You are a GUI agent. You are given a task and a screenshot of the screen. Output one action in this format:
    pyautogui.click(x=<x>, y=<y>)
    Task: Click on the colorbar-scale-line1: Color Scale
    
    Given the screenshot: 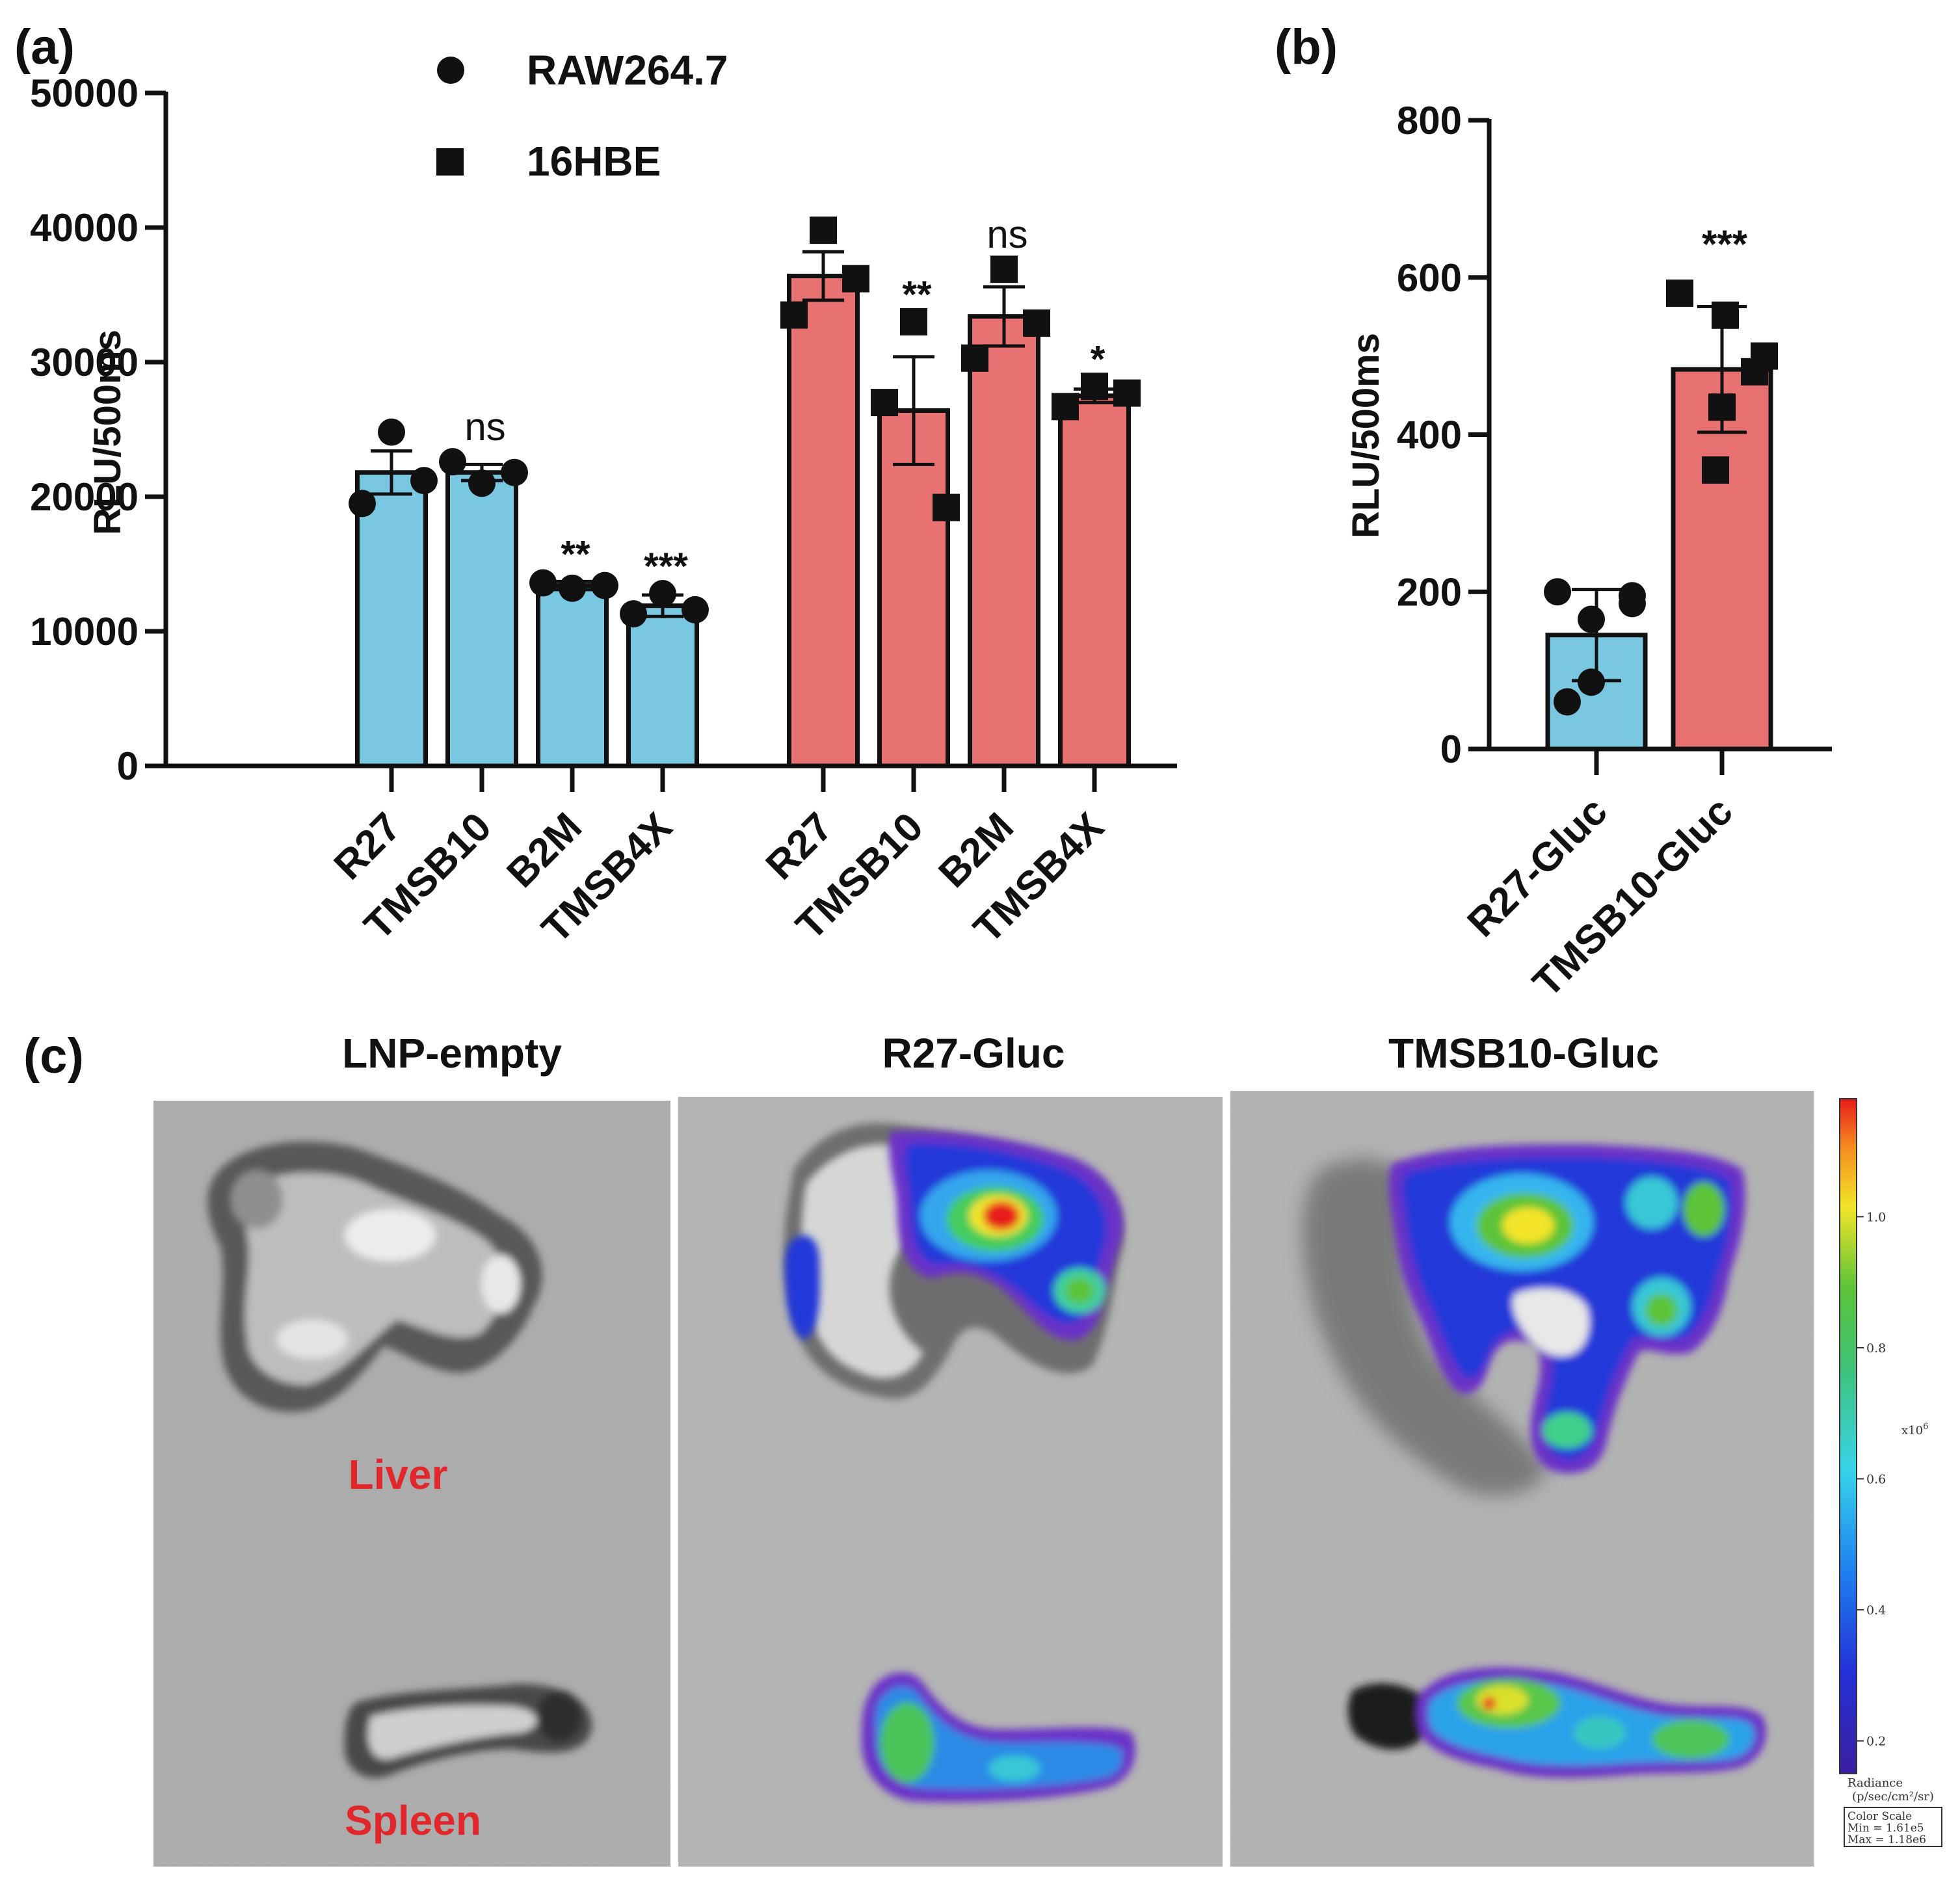 What is the action you would take?
    pyautogui.click(x=1879, y=1816)
    